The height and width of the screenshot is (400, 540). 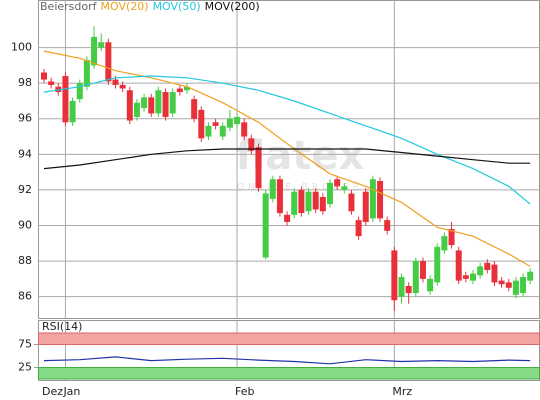 What do you see at coordinates (69, 6) in the screenshot?
I see `legend-entry: Beiersdorf` at bounding box center [69, 6].